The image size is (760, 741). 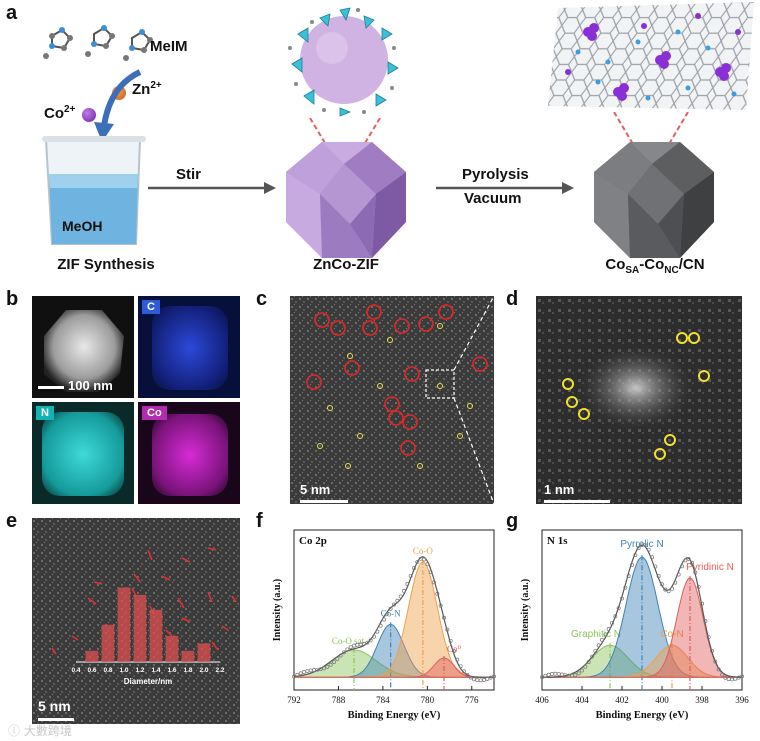 I want to click on eds-tag-c: C, so click(x=151, y=307).